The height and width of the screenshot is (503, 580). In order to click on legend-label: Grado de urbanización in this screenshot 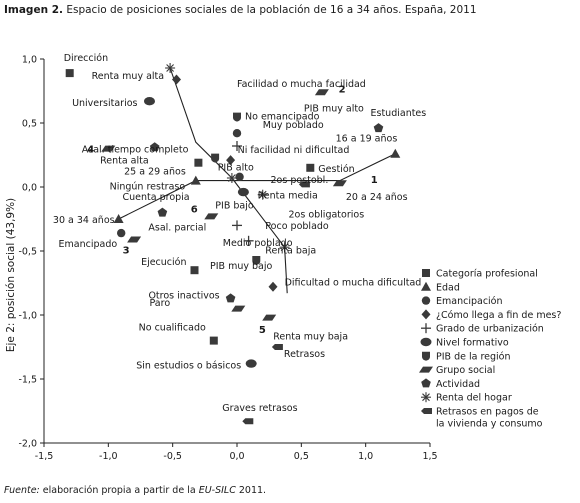, I will do `click(490, 329)`.